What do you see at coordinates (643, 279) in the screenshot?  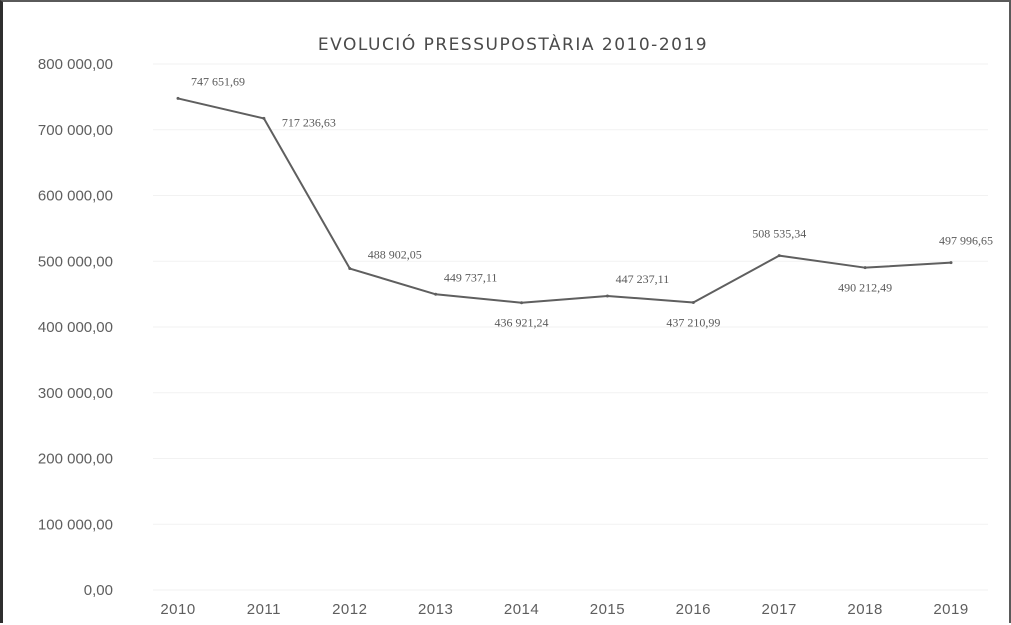 I see `data-label: 447 237,11` at bounding box center [643, 279].